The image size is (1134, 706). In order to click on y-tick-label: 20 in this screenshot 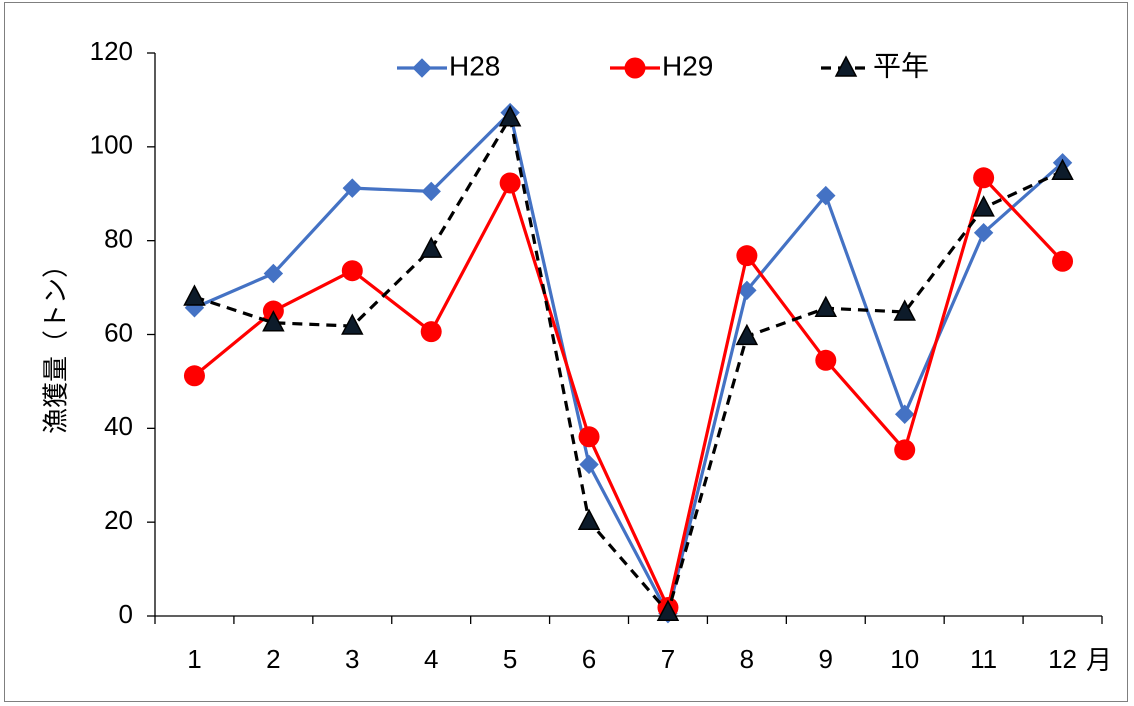, I will do `click(118, 520)`.